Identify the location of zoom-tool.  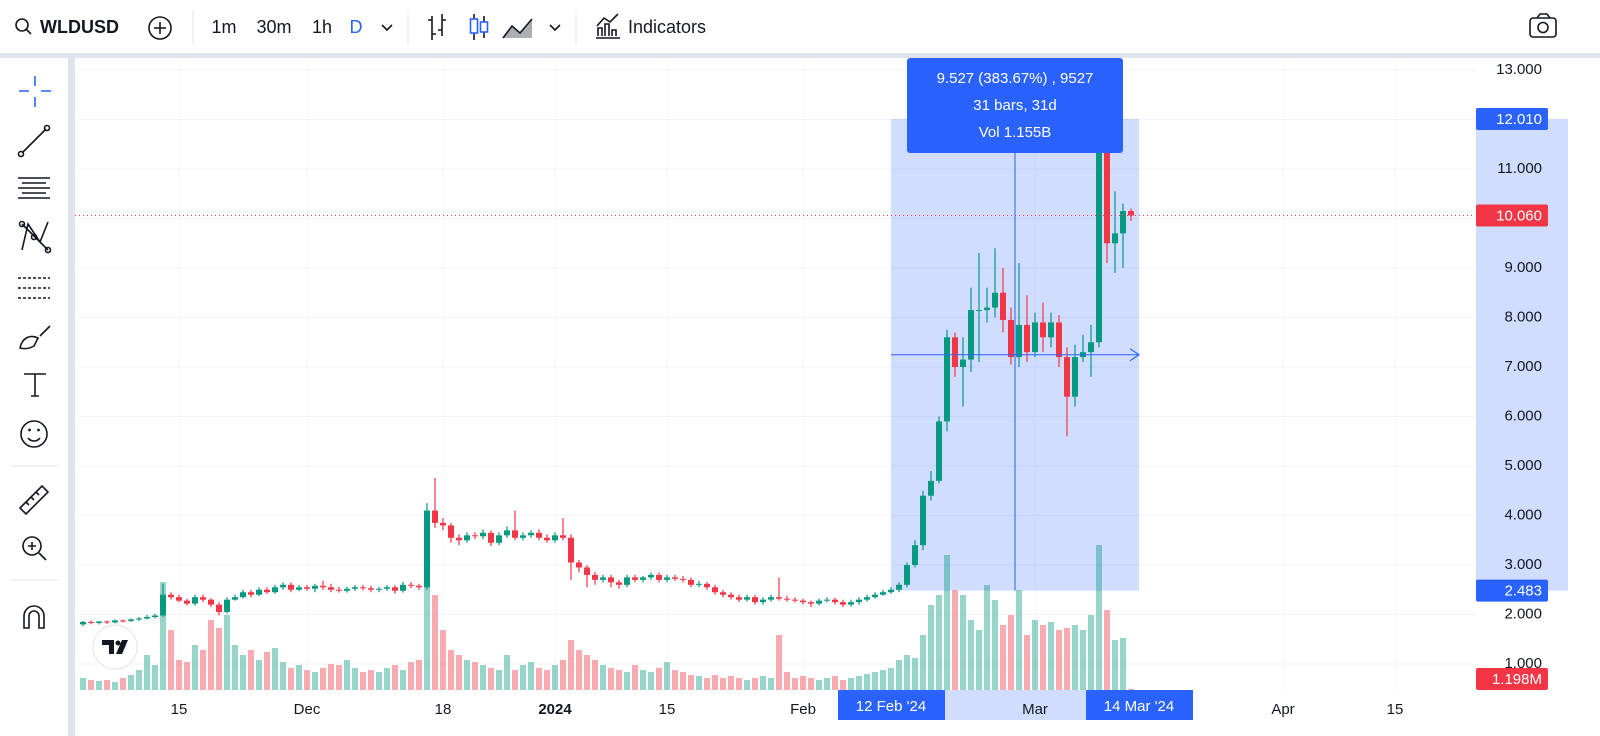
(34, 548).